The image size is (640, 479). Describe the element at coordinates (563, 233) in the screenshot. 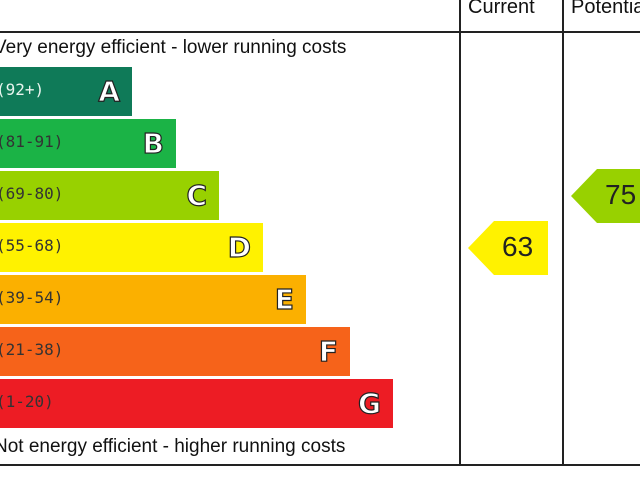

I see `potential-column-left-border` at that location.